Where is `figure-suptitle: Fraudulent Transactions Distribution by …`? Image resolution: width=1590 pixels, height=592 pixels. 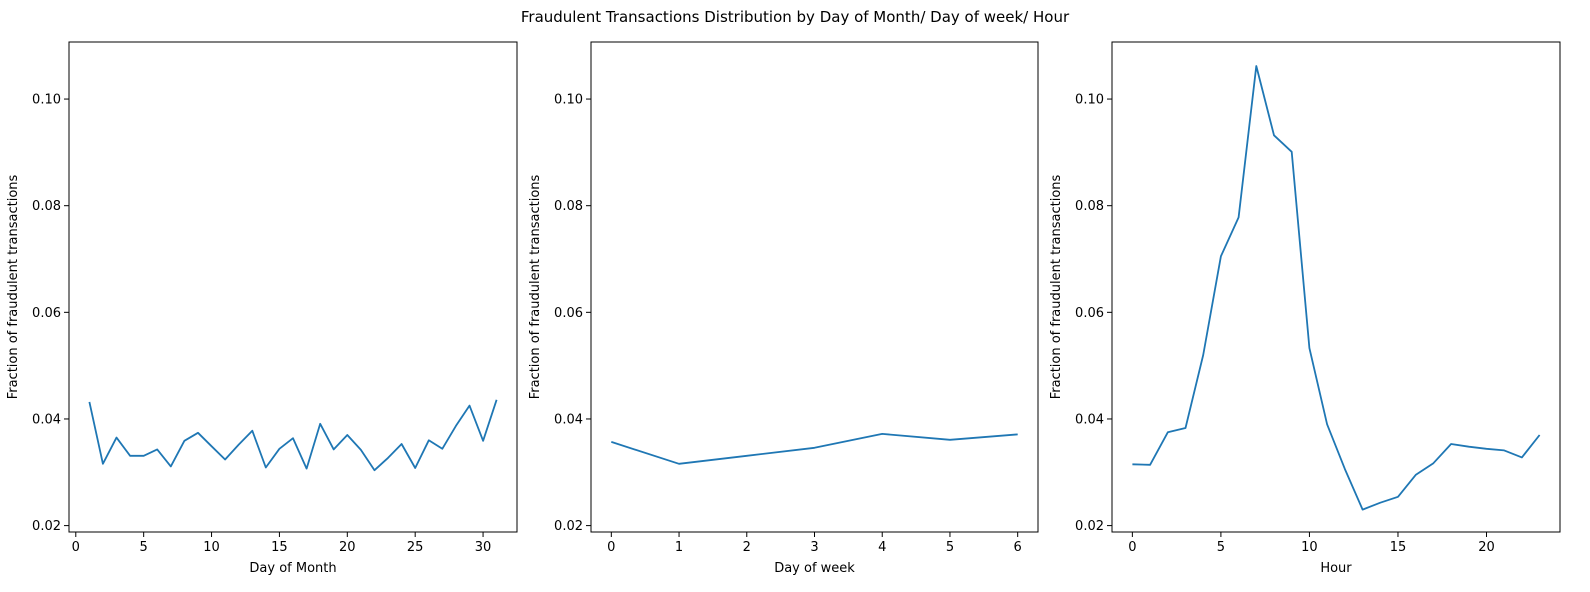
figure-suptitle: Fraudulent Transactions Distribution by … is located at coordinates (795, 17).